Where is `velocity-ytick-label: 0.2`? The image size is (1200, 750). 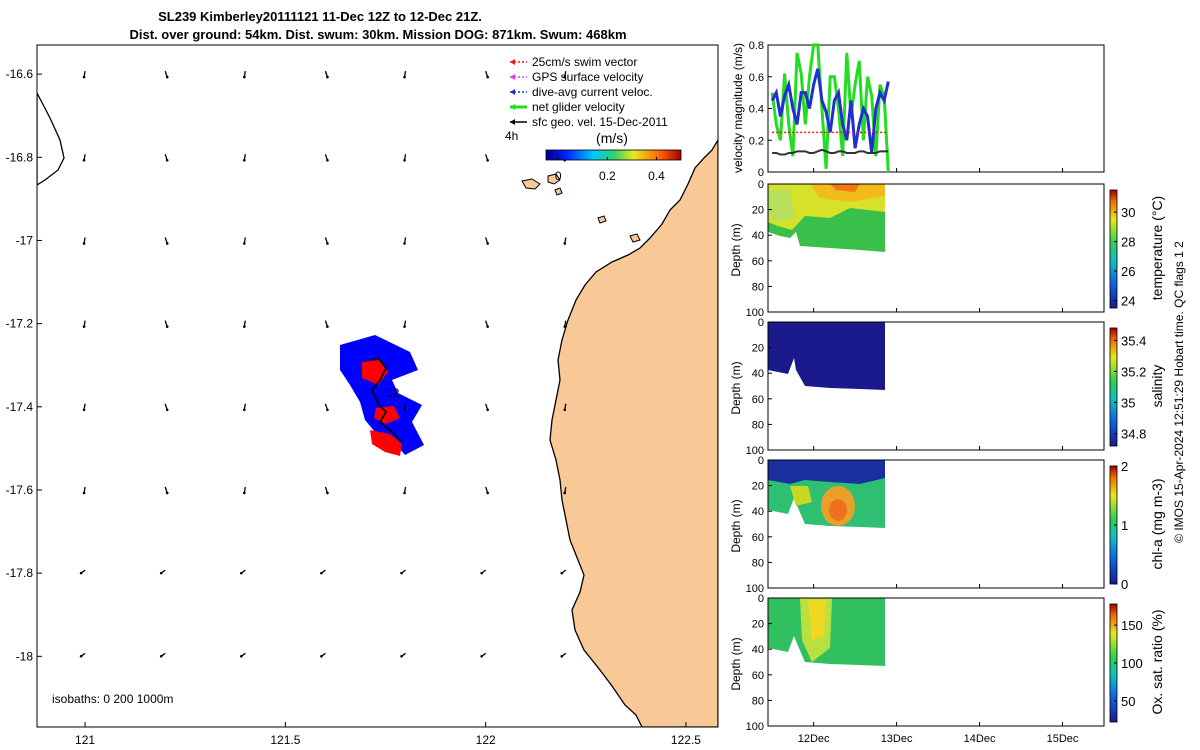
velocity-ytick-label: 0.2 is located at coordinates (756, 141).